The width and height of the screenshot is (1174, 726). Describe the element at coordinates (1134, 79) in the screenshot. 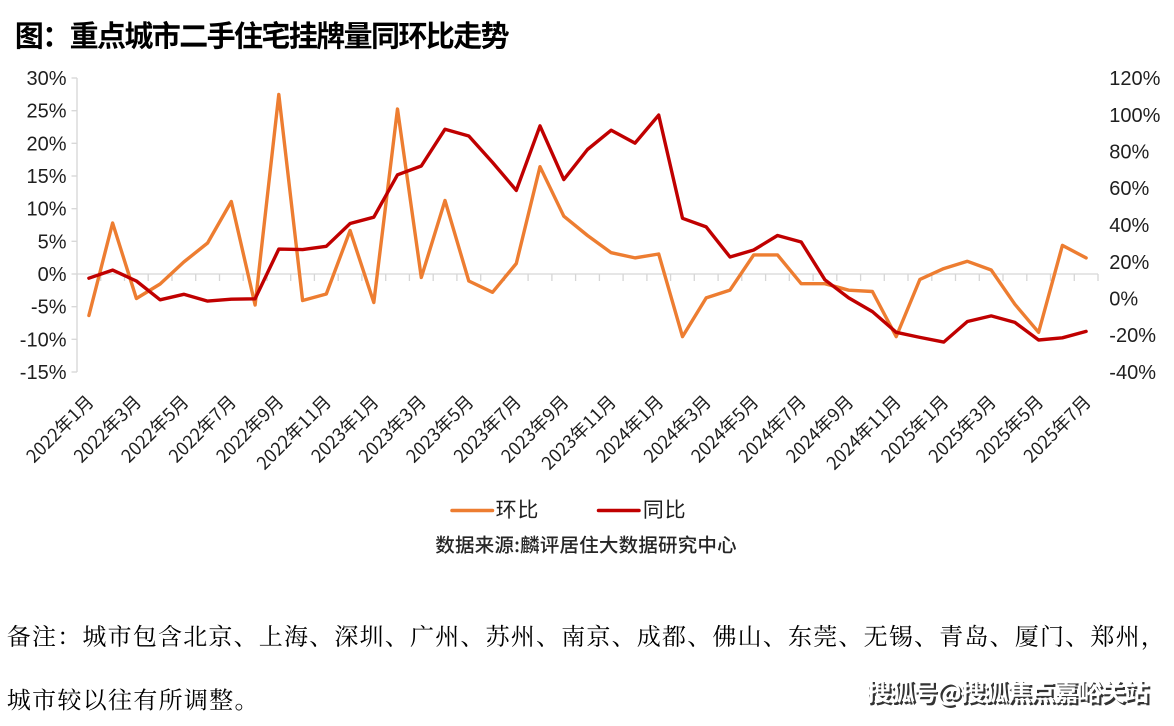

I see `svg-text: 120%` at that location.